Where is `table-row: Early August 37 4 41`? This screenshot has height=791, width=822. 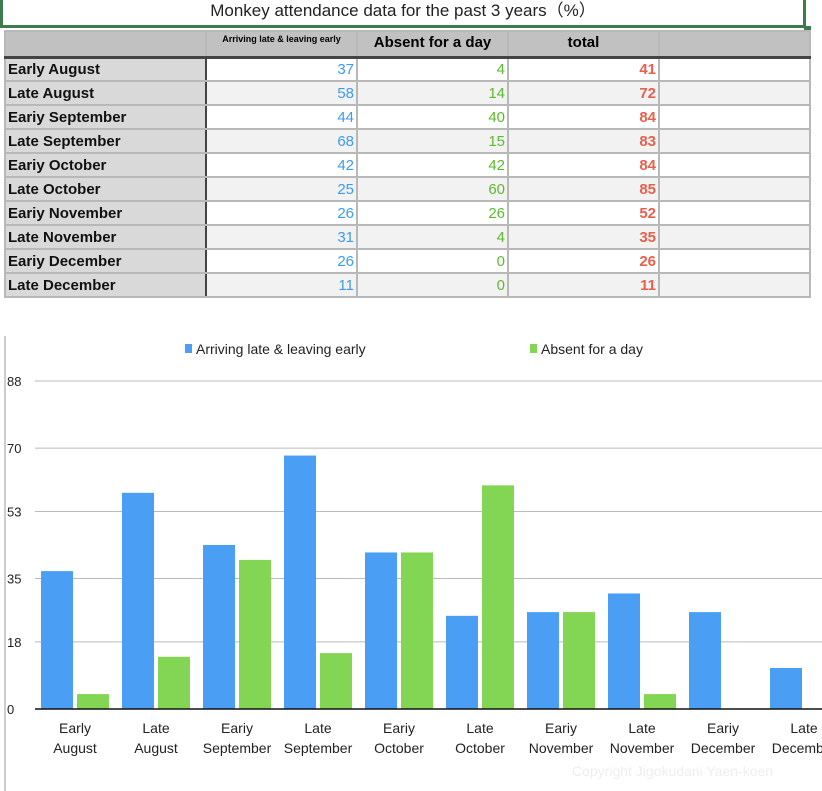 table-row: Early August 37 4 41 is located at coordinates (407, 69).